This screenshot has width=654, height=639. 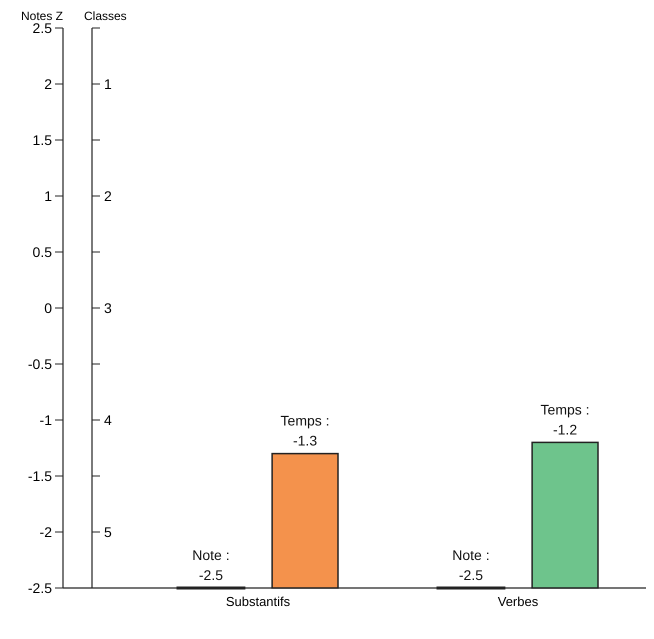 What do you see at coordinates (108, 532) in the screenshot?
I see `y2-tick-label: 5` at bounding box center [108, 532].